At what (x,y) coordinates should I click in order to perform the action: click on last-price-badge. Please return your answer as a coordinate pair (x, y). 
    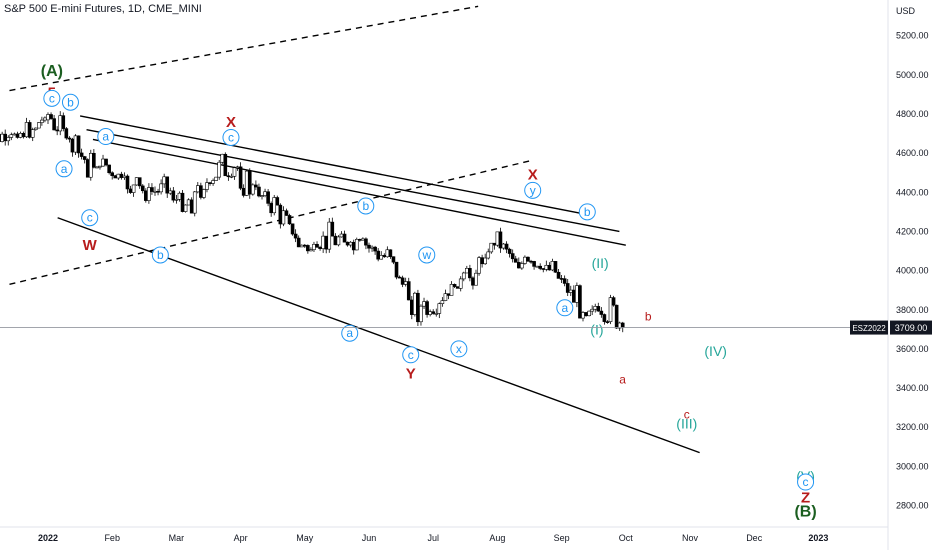
    Looking at the image, I should click on (911, 327).